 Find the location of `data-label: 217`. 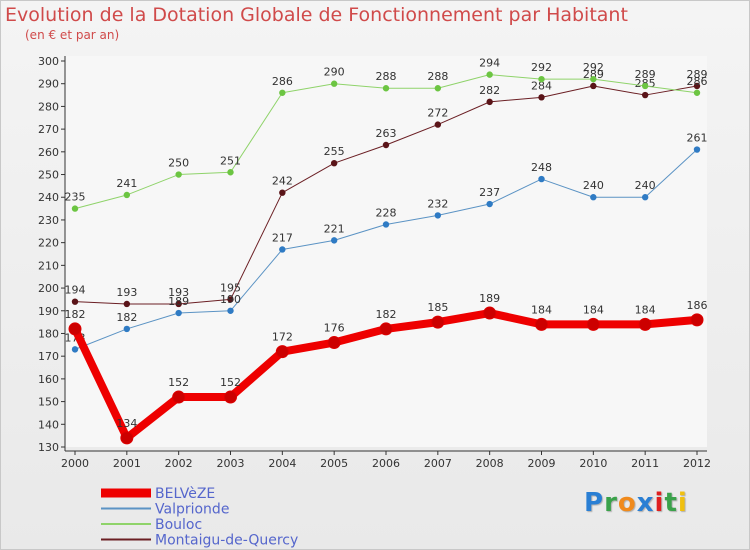

data-label: 217 is located at coordinates (282, 237).